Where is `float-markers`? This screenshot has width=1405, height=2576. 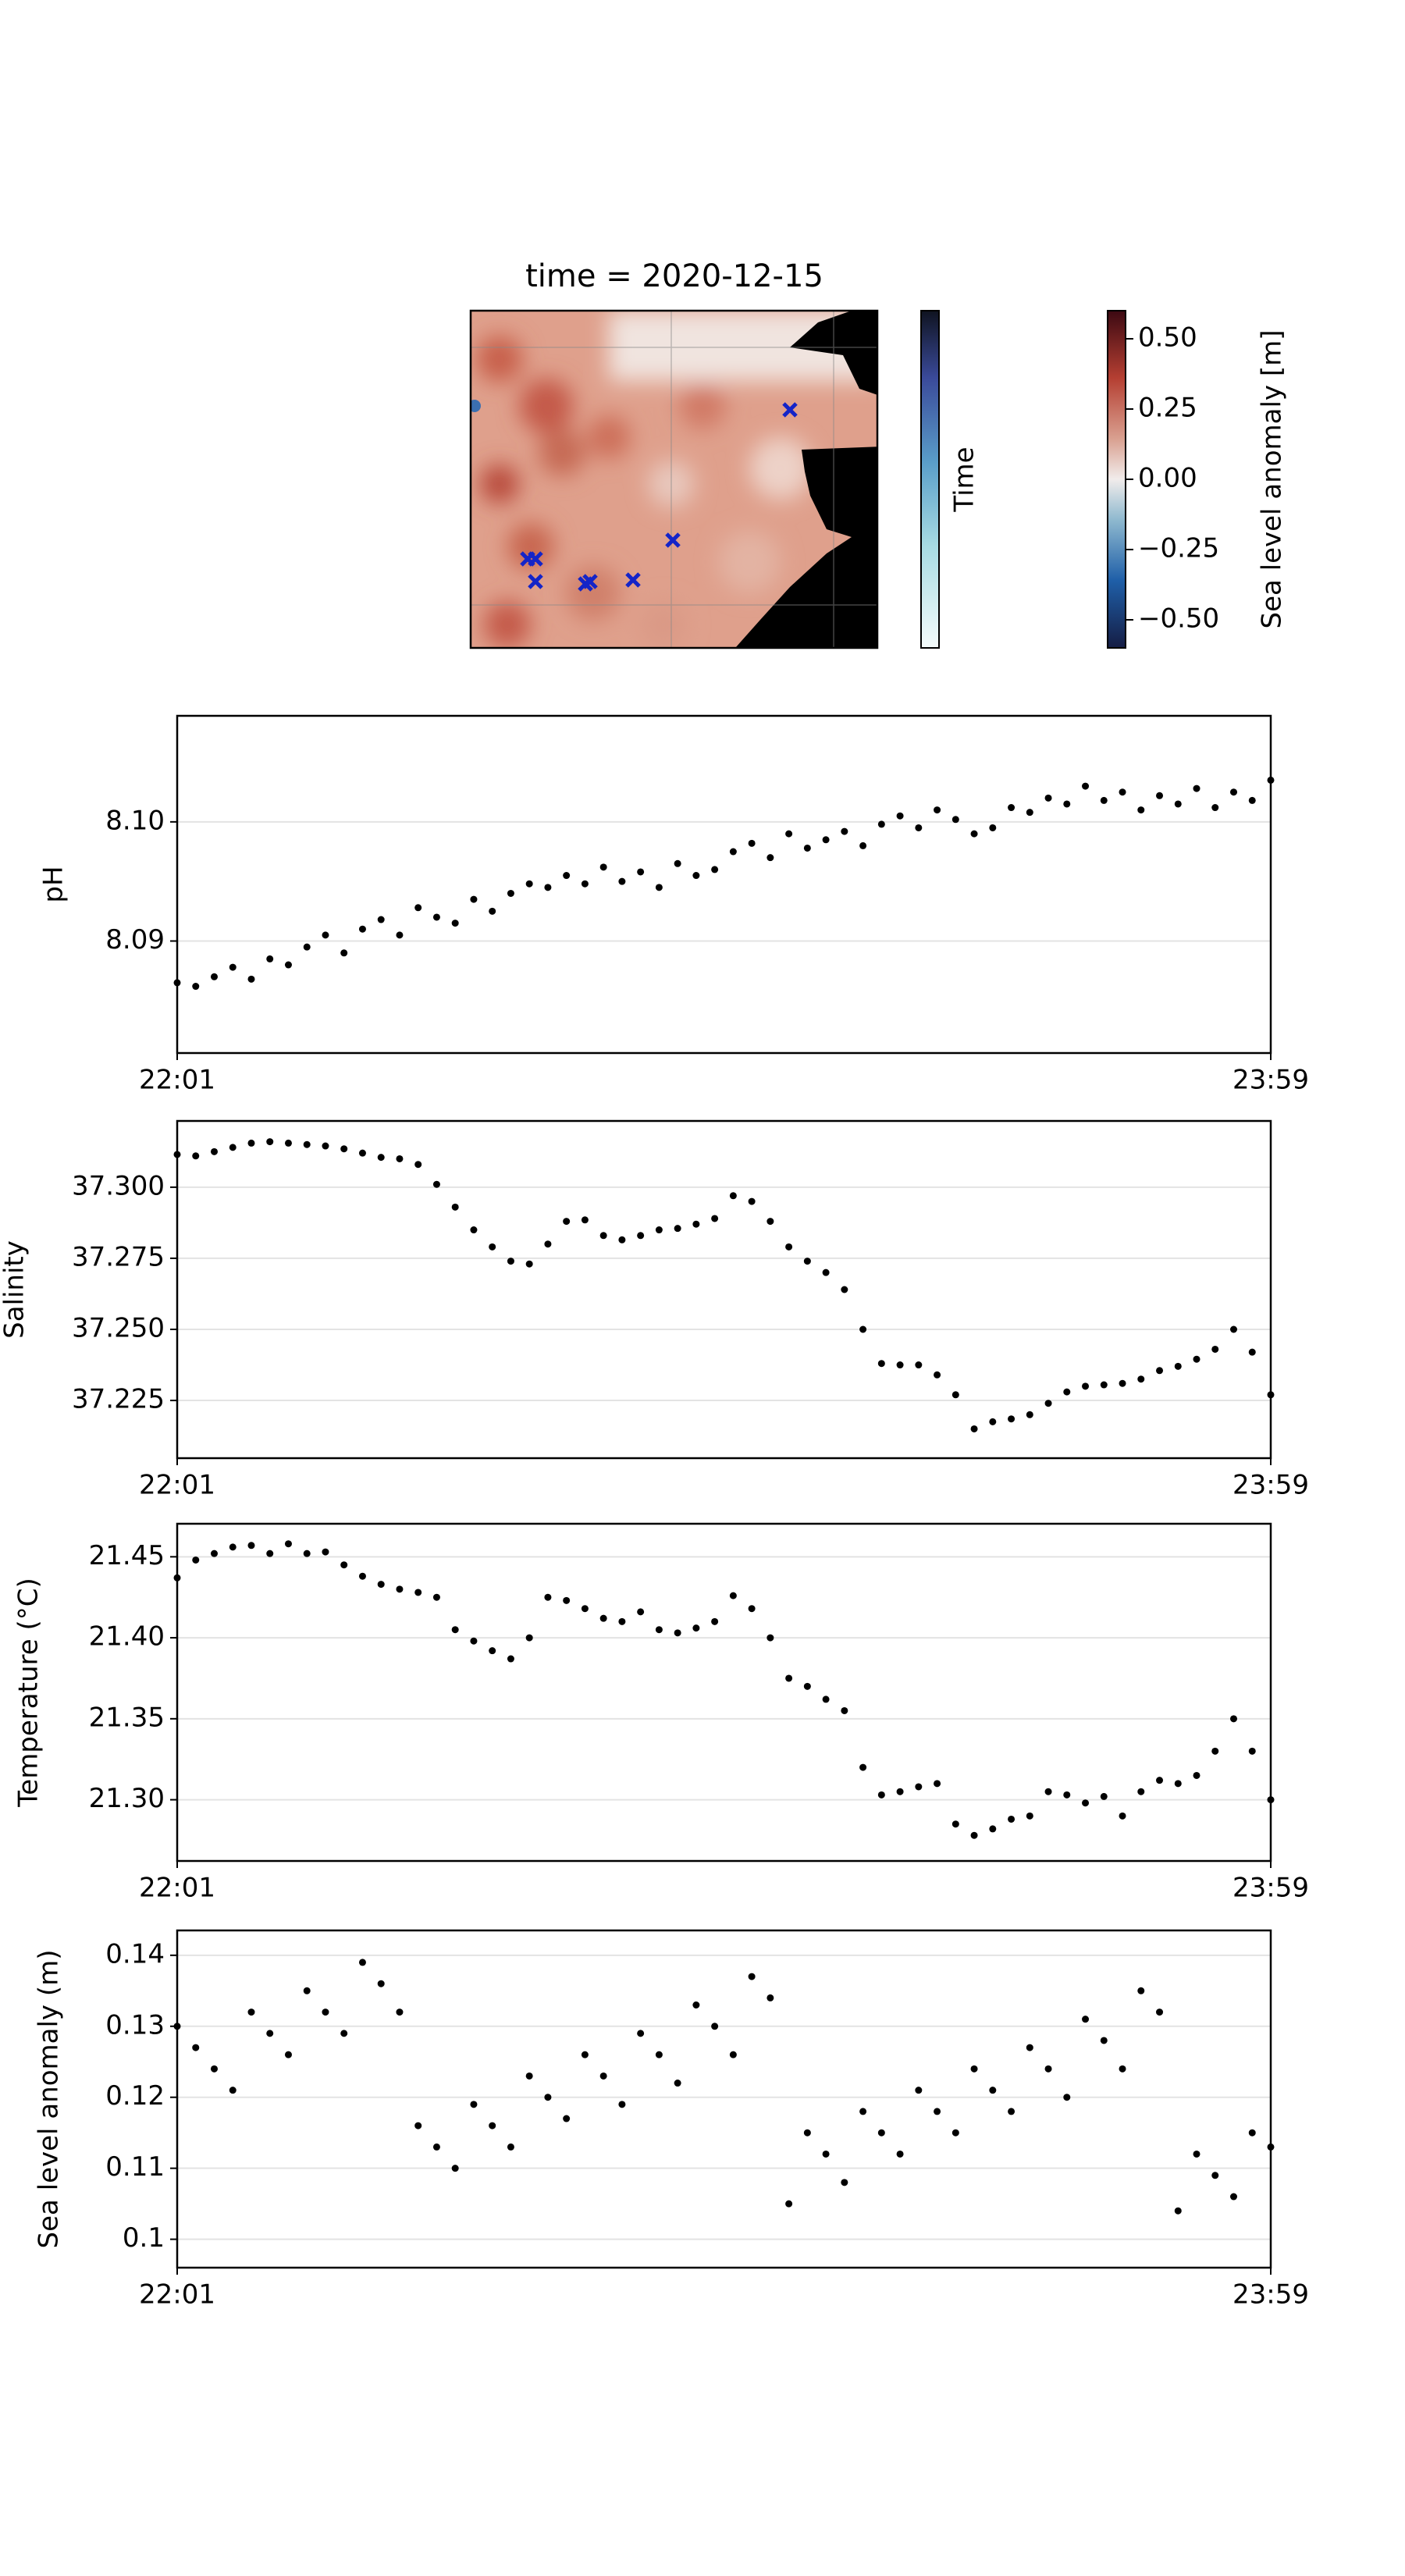
float-markers is located at coordinates (659, 497).